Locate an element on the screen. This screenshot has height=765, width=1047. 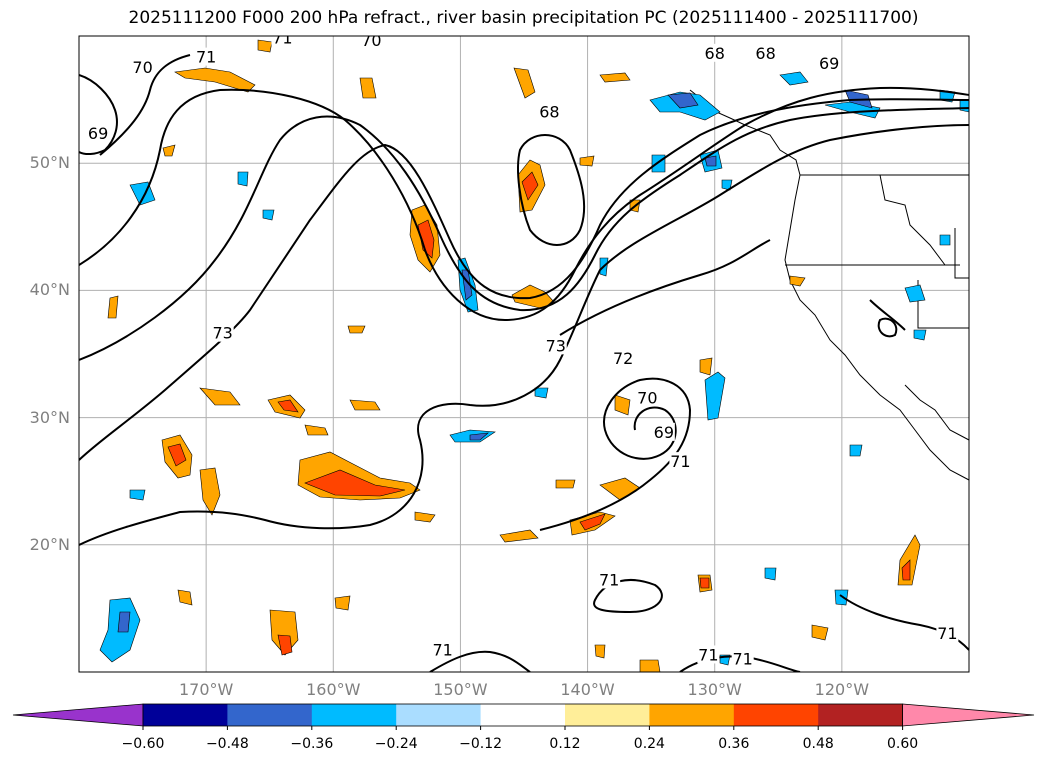
colorbar-tick-label: −0.60 is located at coordinates (143, 744).